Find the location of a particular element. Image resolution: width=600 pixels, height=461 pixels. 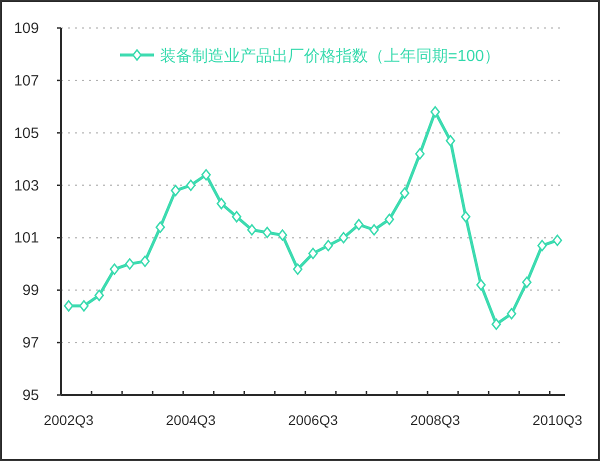

y-tick-label: 95 is located at coordinates (30, 395).